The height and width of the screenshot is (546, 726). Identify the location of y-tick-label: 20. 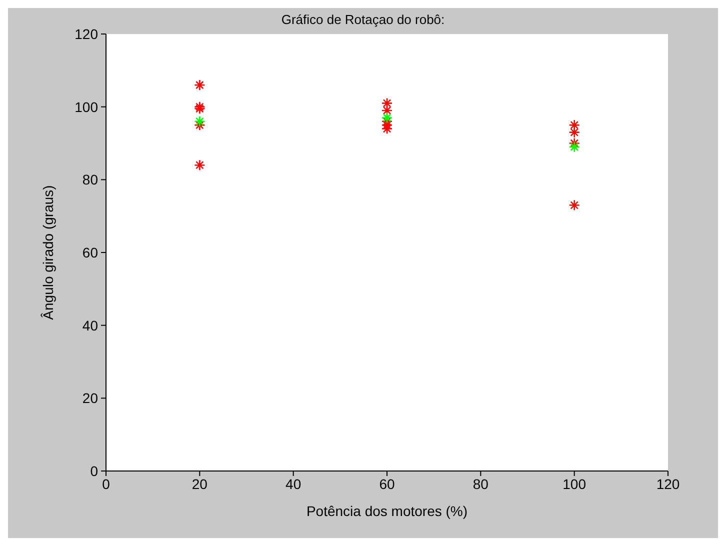
(90, 398).